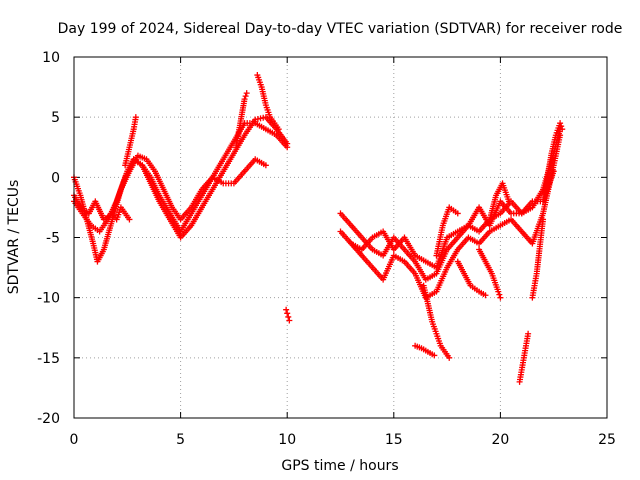  I want to click on y-tick-label: -5, so click(53, 239).